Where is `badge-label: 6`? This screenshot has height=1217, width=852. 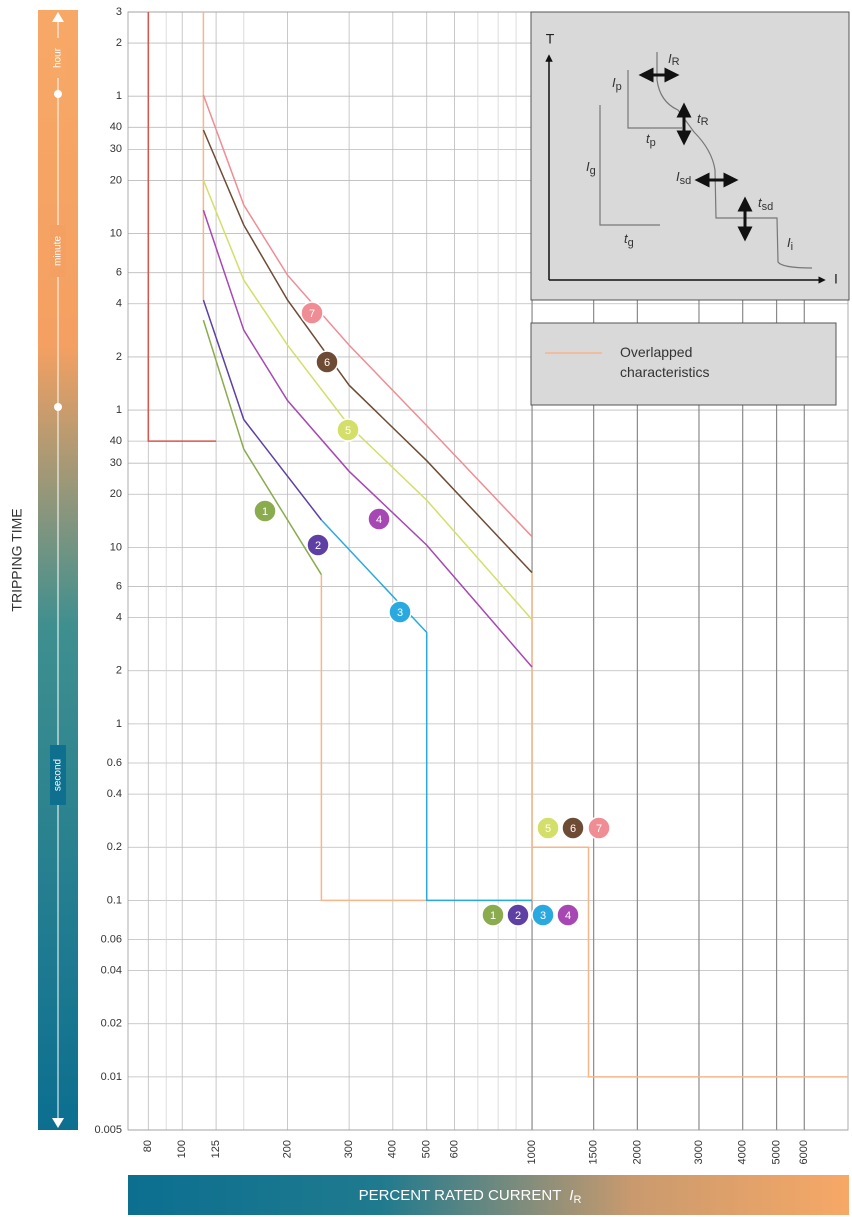
badge-label: 6 is located at coordinates (327, 363).